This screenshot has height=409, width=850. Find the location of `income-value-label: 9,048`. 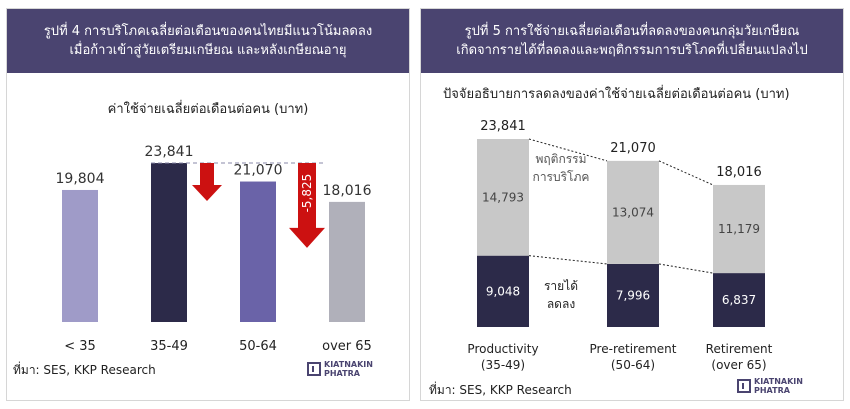

income-value-label: 9,048 is located at coordinates (503, 291).